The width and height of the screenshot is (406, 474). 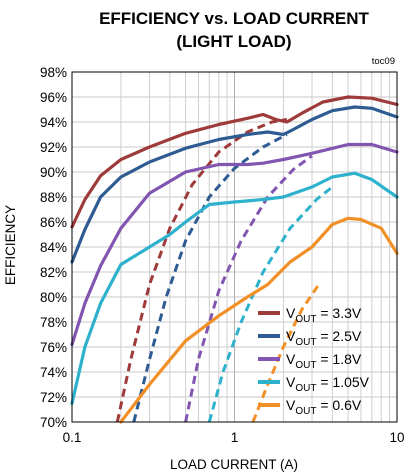 I want to click on y-tick-label: 70%, so click(x=53, y=422).